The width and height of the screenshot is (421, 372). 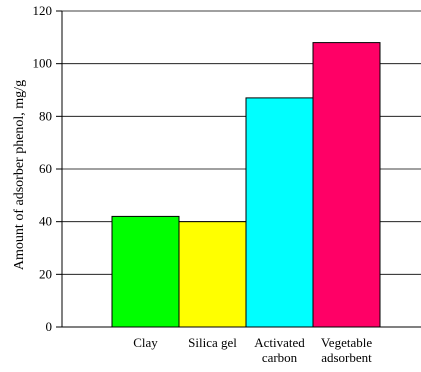 I want to click on x-tick-label-line: carbon, so click(x=280, y=357).